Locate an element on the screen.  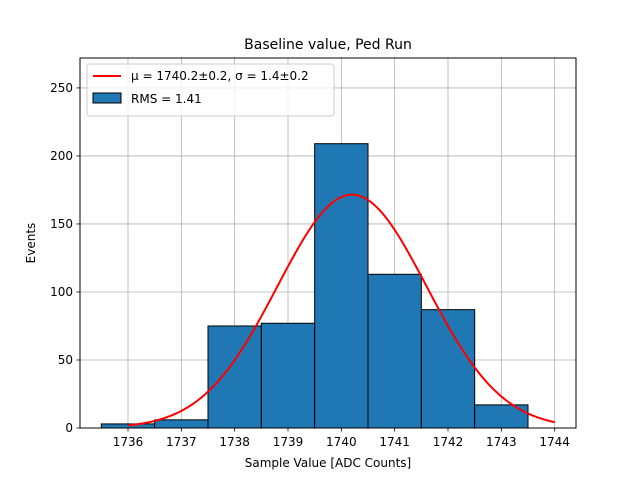
x-tick-label: 1739 is located at coordinates (288, 442).